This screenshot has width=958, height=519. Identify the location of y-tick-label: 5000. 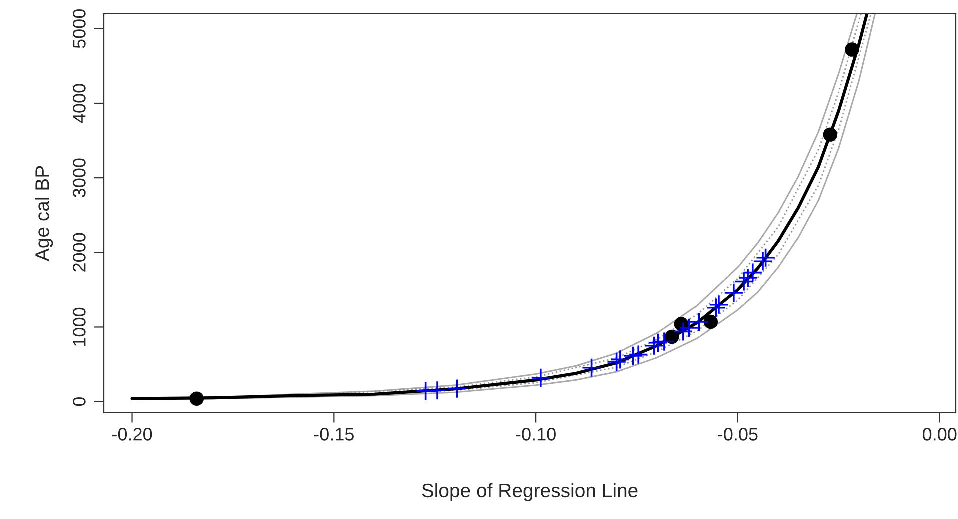
(79, 29).